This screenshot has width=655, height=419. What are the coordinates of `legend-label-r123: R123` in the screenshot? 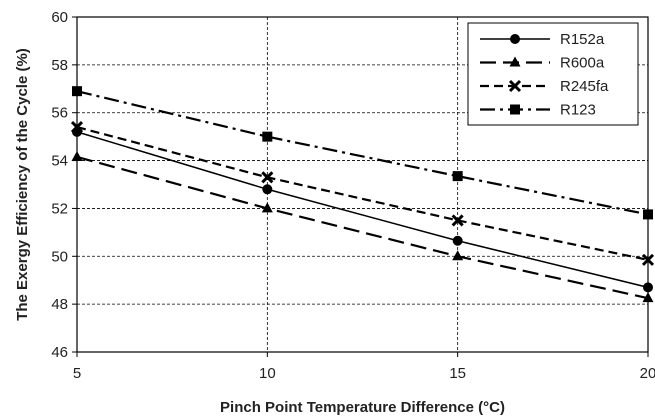 It's located at (578, 110).